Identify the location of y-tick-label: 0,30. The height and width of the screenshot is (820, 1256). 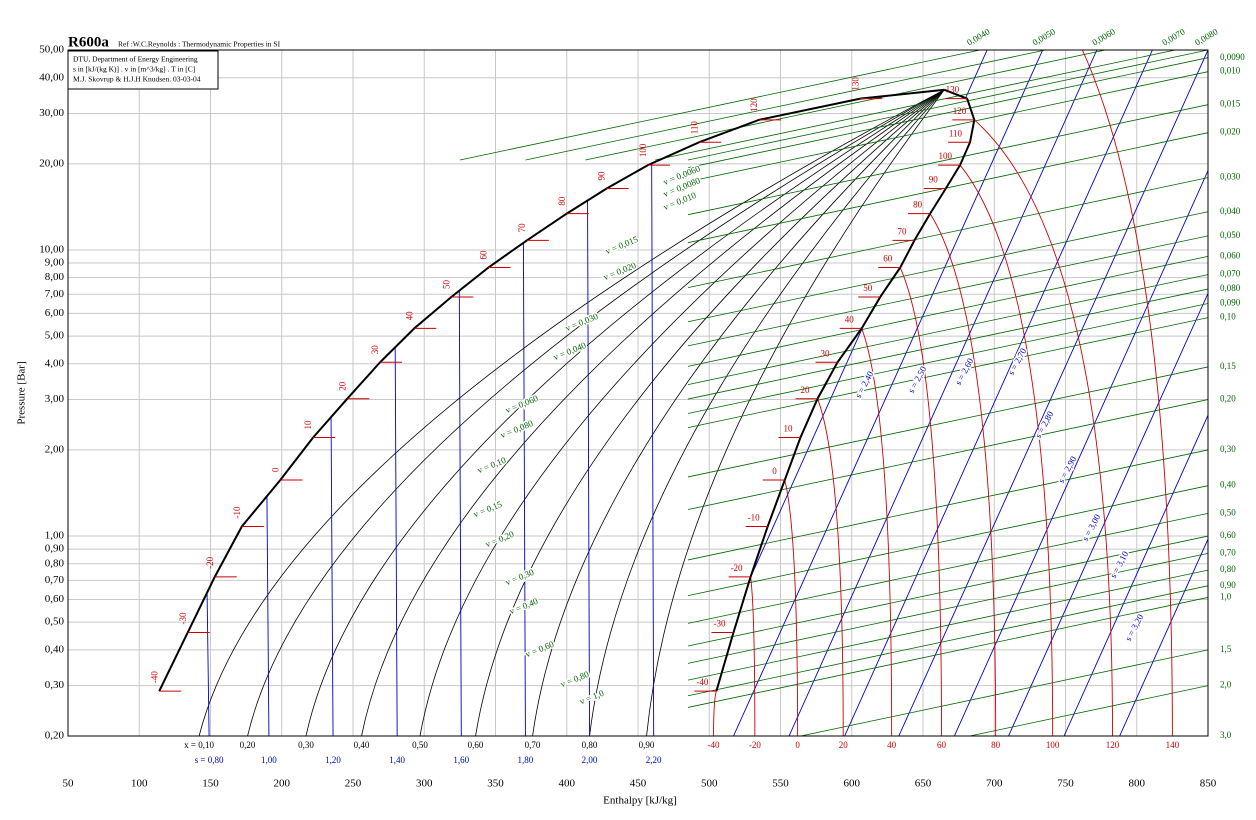
(55, 685).